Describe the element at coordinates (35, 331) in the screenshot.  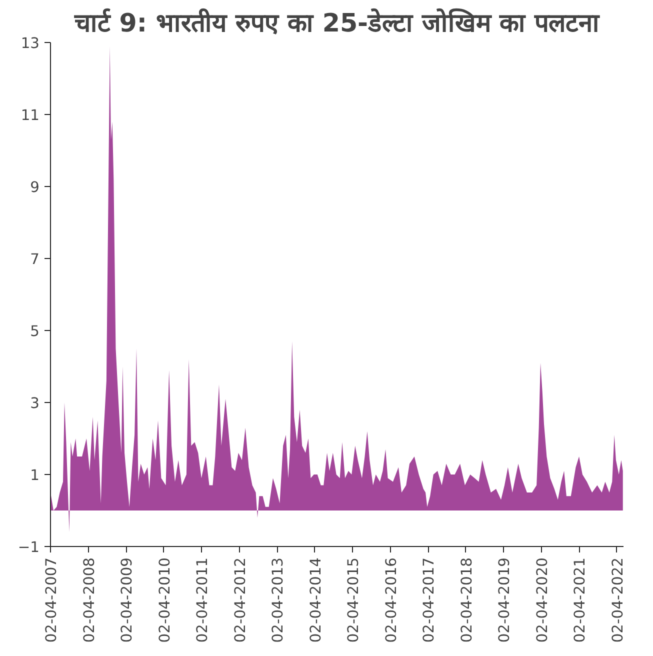
I see `y-tick-label: 5` at that location.